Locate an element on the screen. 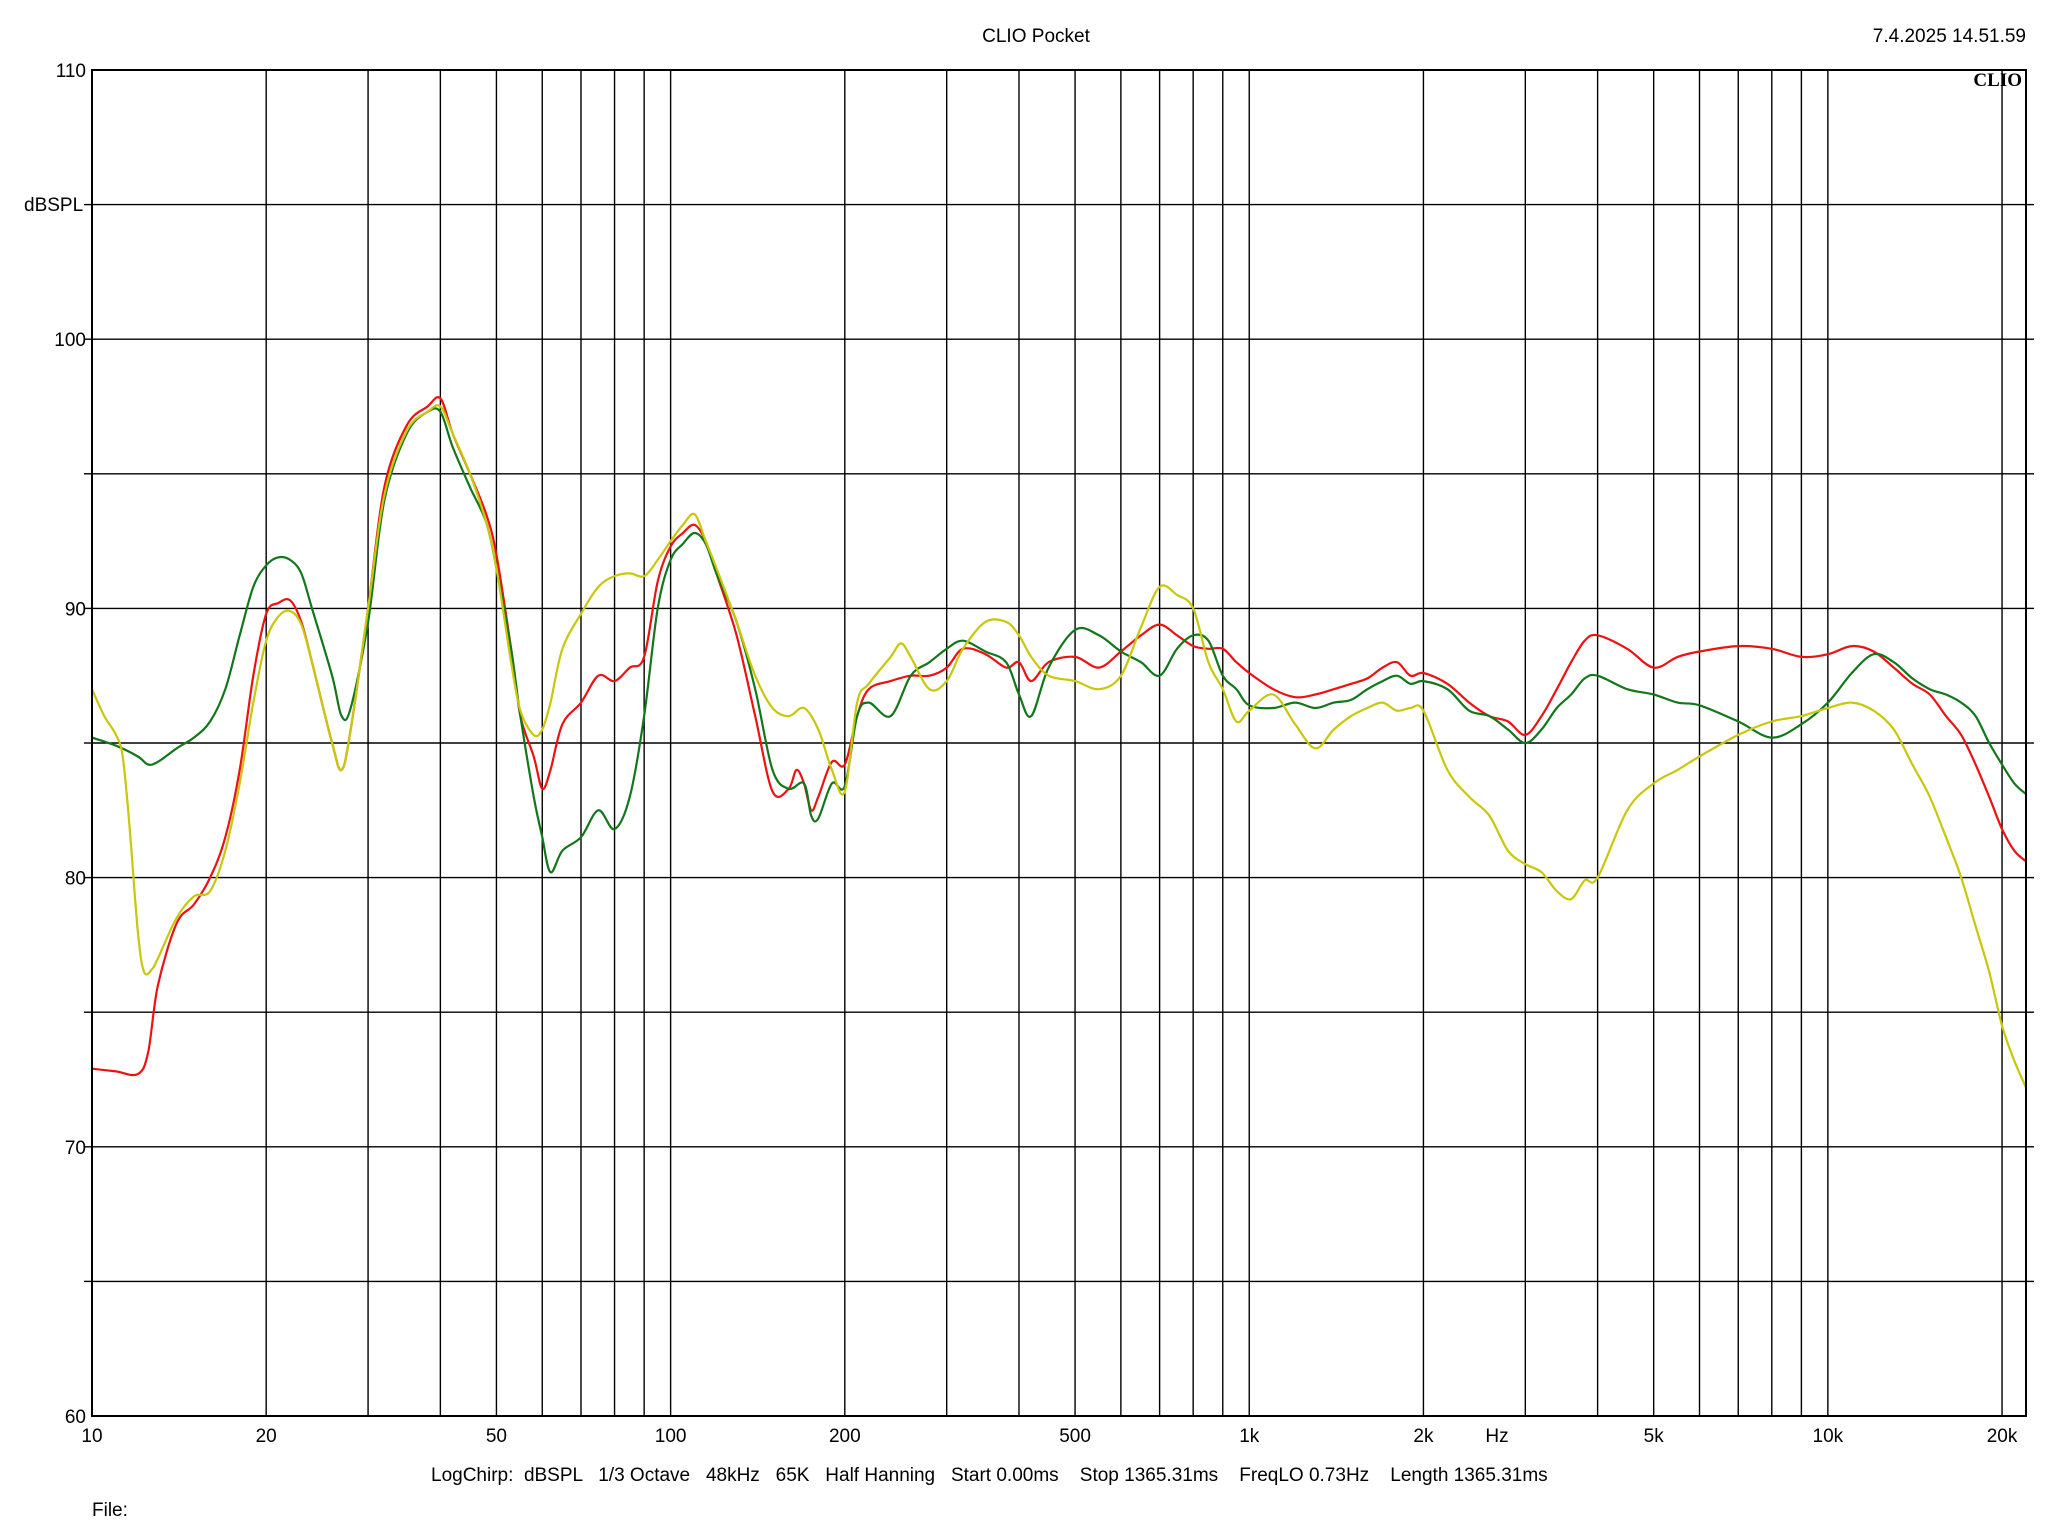 Image resolution: width=2048 pixels, height=1536 pixels. x-axis-unit-label: Hz is located at coordinates (1496, 1436).